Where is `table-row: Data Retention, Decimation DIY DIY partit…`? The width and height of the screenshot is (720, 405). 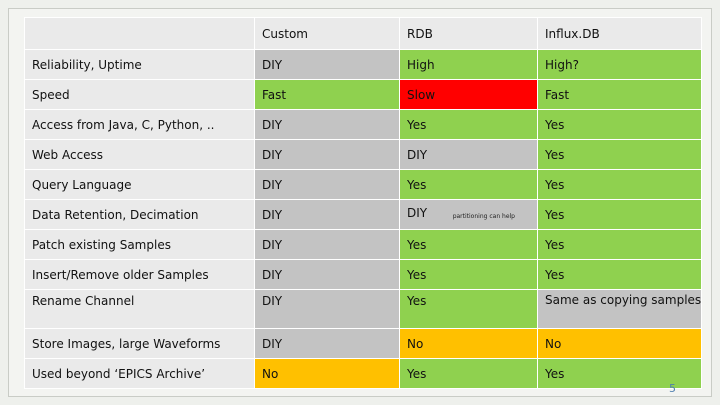 table-row: Data Retention, Decimation DIY DIY partit… is located at coordinates (363, 214).